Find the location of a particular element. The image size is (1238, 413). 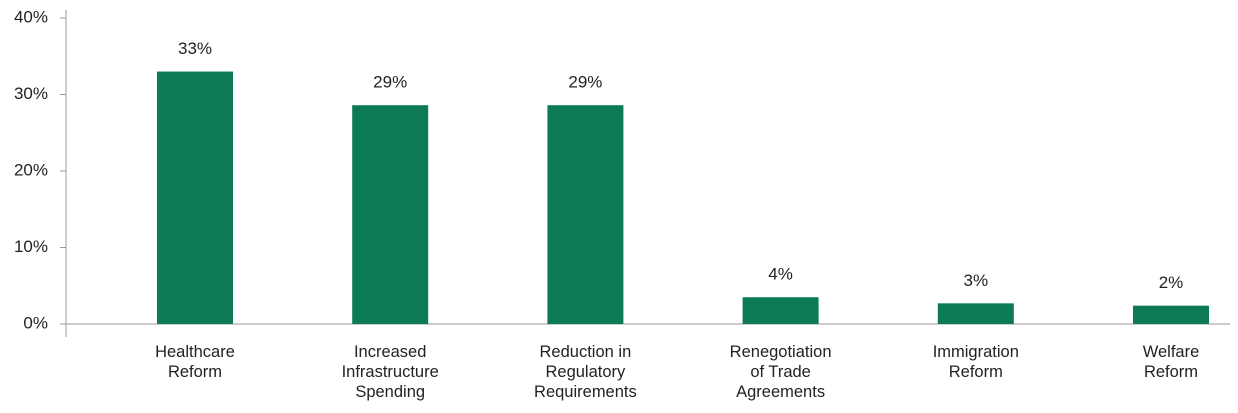

value-label: 33% is located at coordinates (195, 48).